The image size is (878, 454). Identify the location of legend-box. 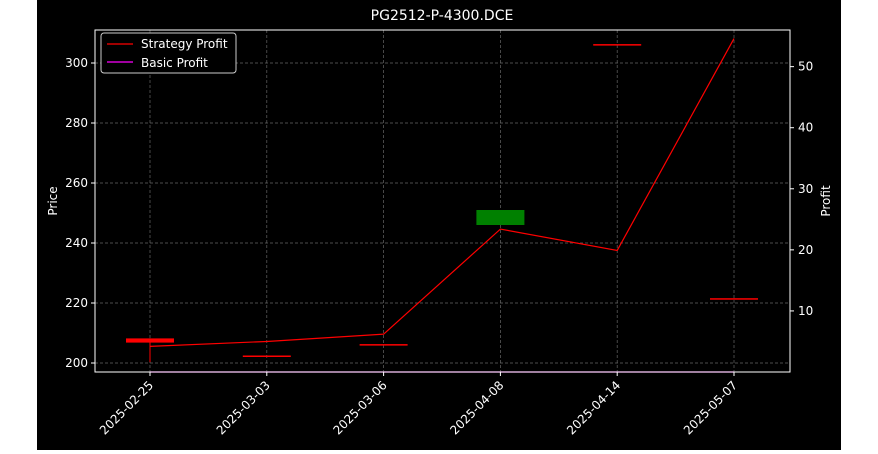
(168, 53).